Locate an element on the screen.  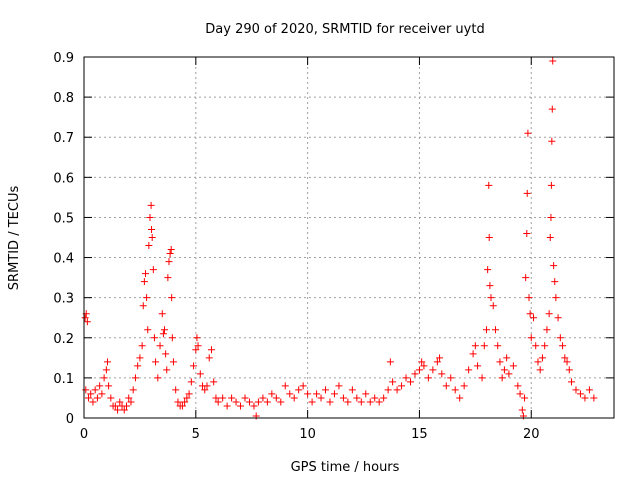
x-axis-label: GPS time / hours is located at coordinates (345, 467).